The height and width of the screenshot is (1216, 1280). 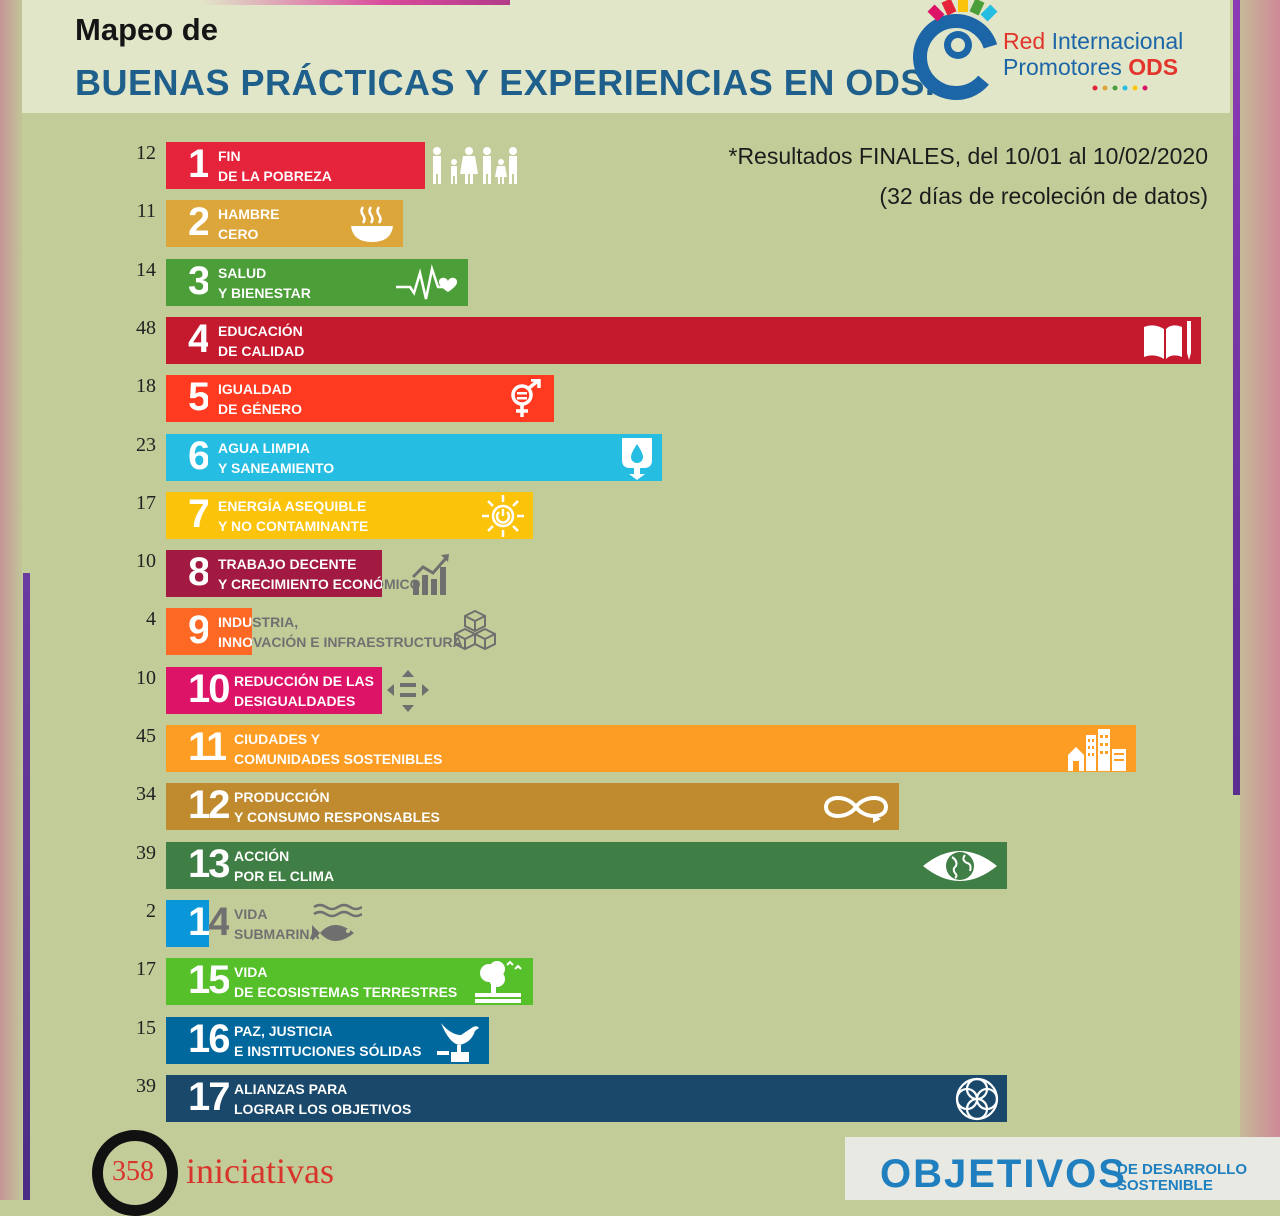 What do you see at coordinates (264, 292) in the screenshot?
I see `bar-label-line2: Y BIENESTAR` at bounding box center [264, 292].